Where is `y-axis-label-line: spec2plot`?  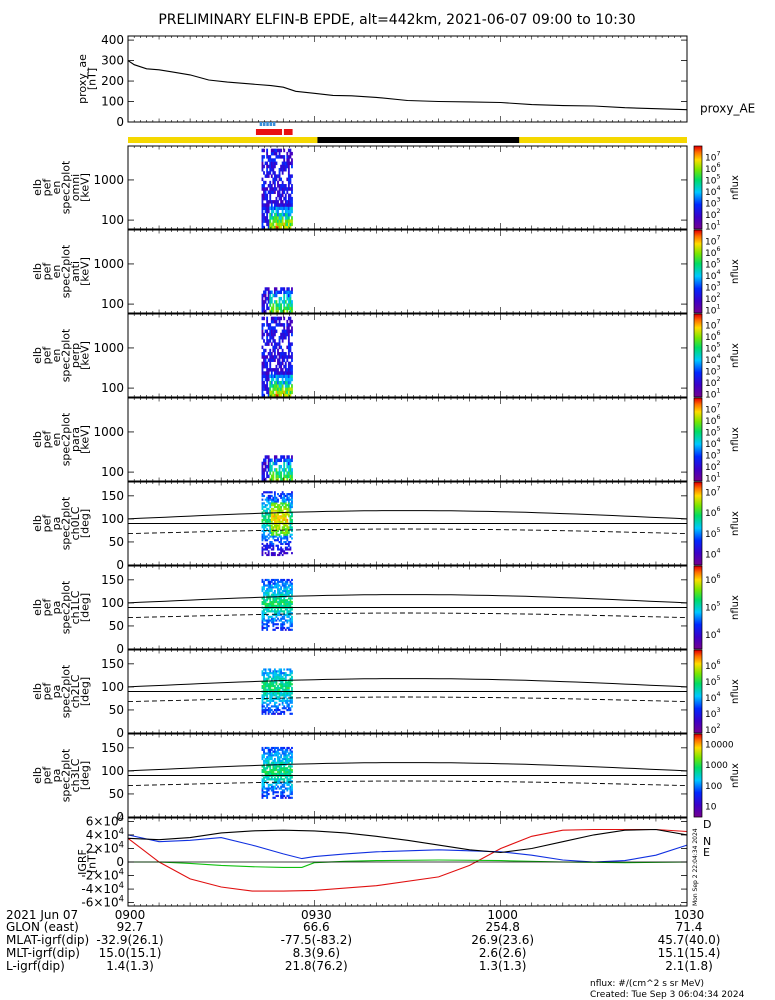
y-axis-label-line: spec2plot is located at coordinates (66, 607).